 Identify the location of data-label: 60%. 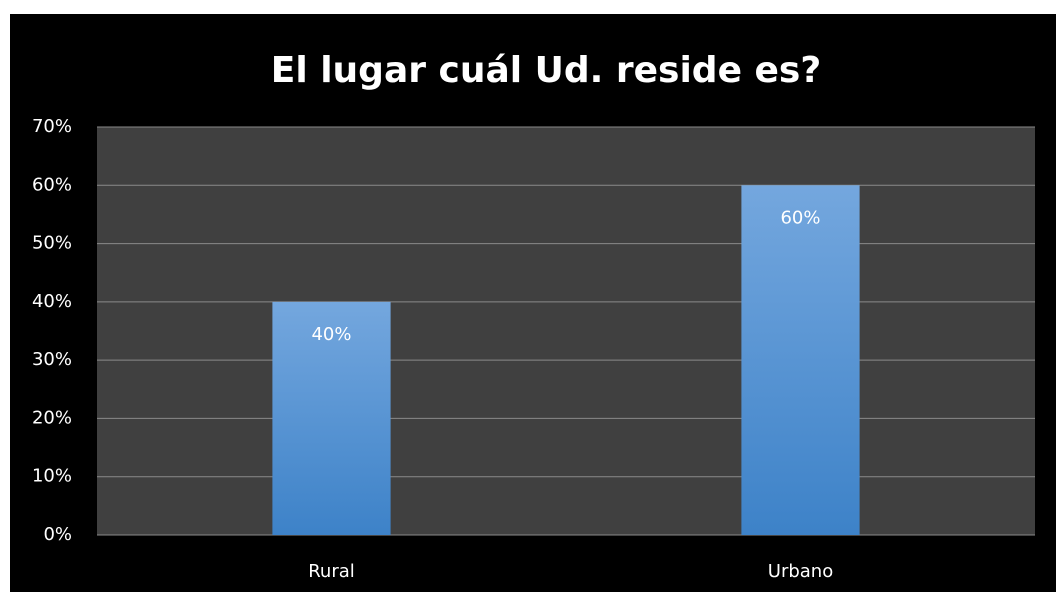
(800, 217).